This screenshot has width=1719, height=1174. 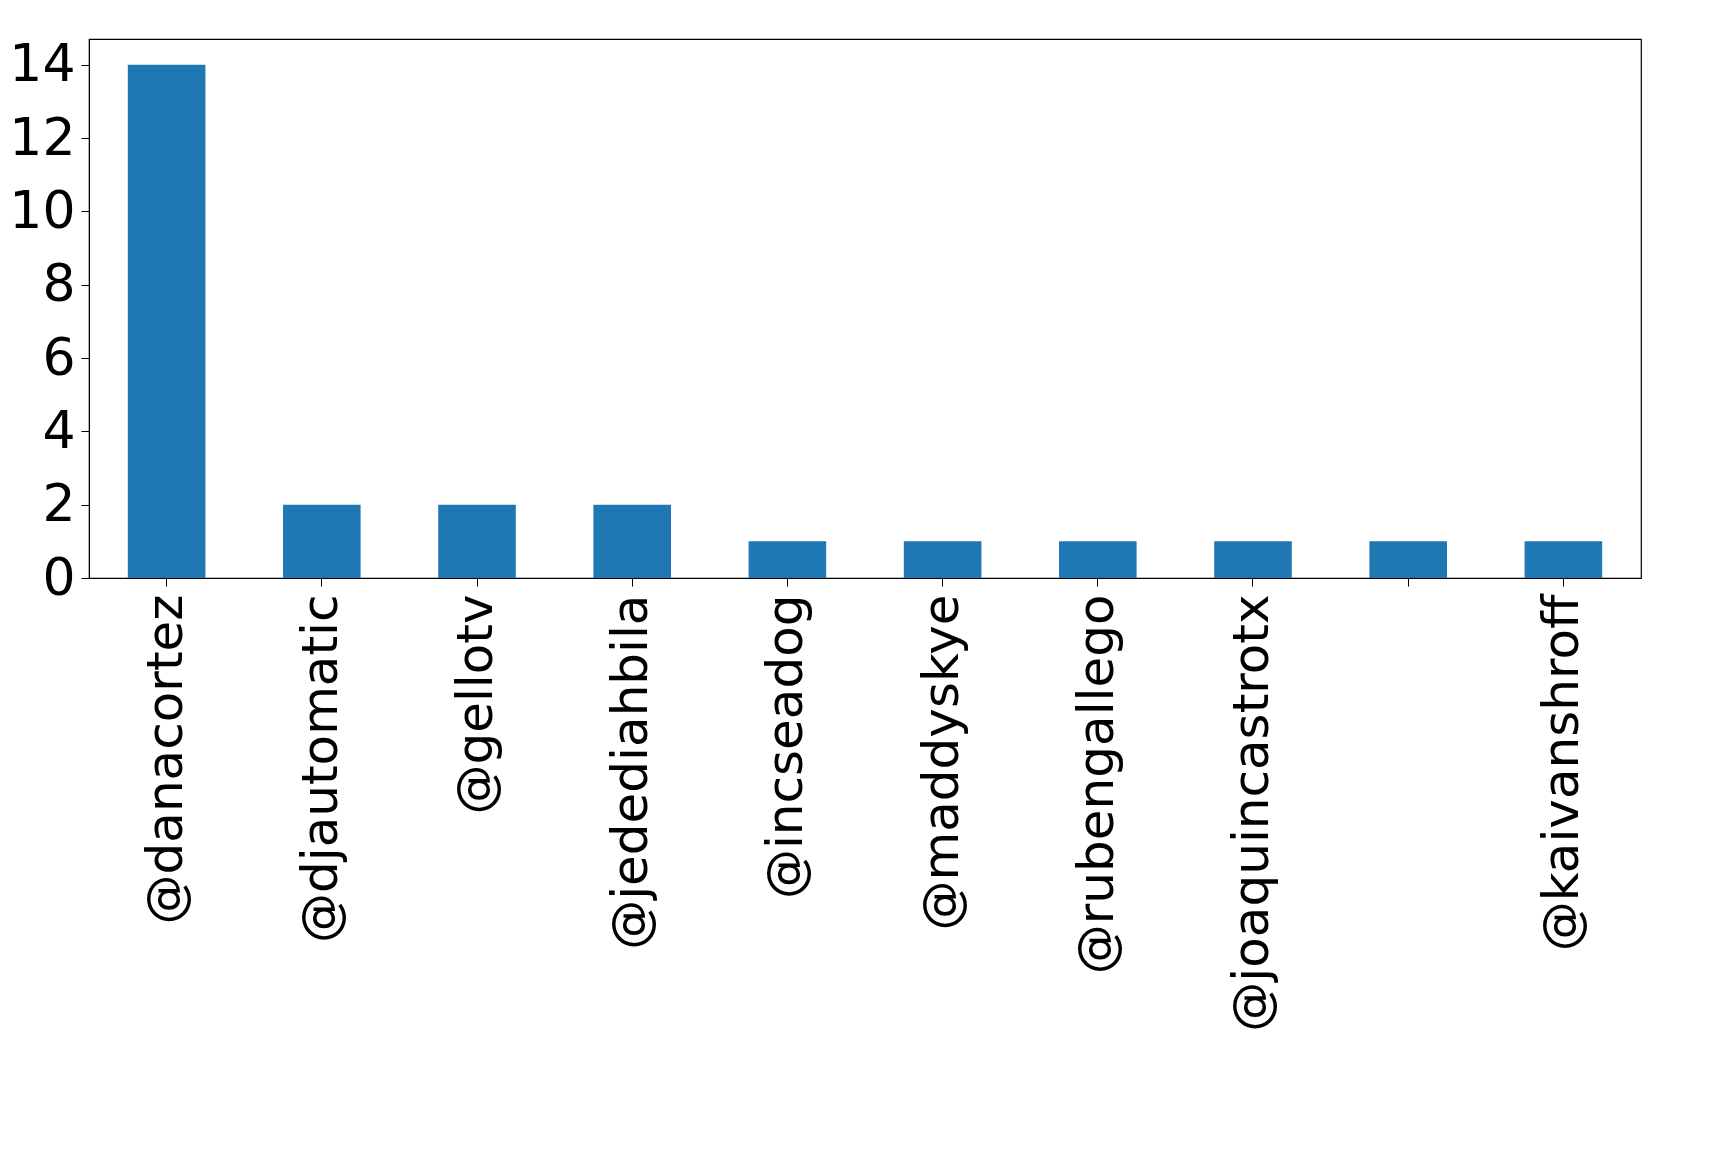 I want to click on x-tick-label: @jedediahbila, so click(x=630, y=772).